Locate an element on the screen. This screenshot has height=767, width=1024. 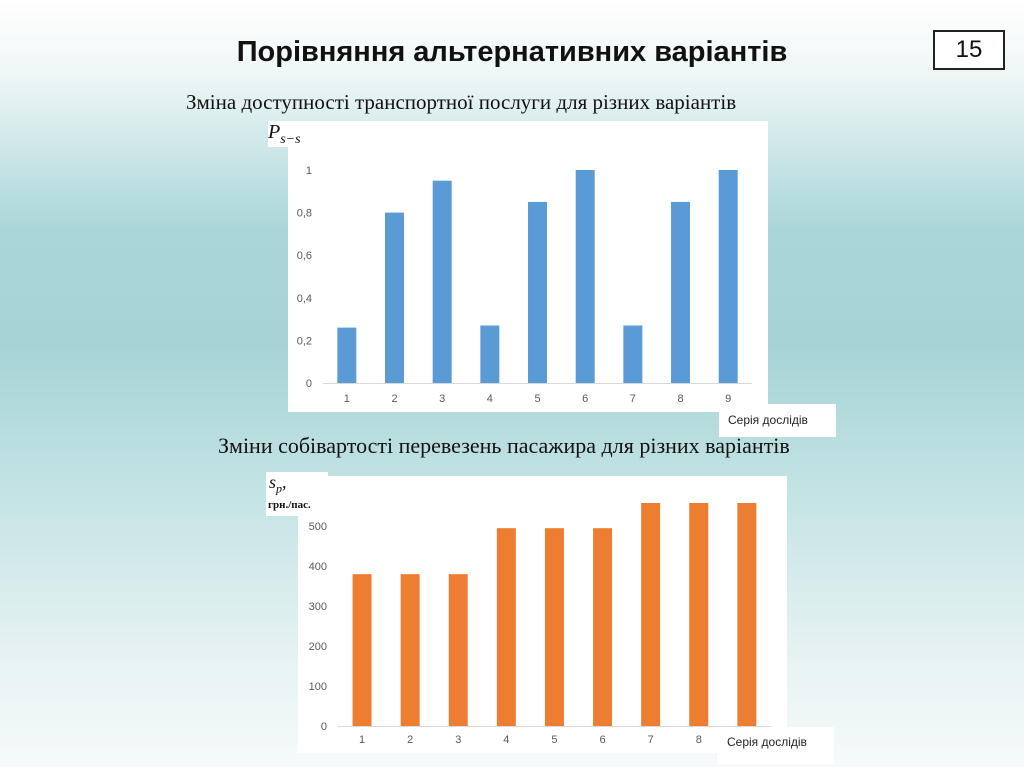
chart2-y-tick: 300 is located at coordinates (318, 607).